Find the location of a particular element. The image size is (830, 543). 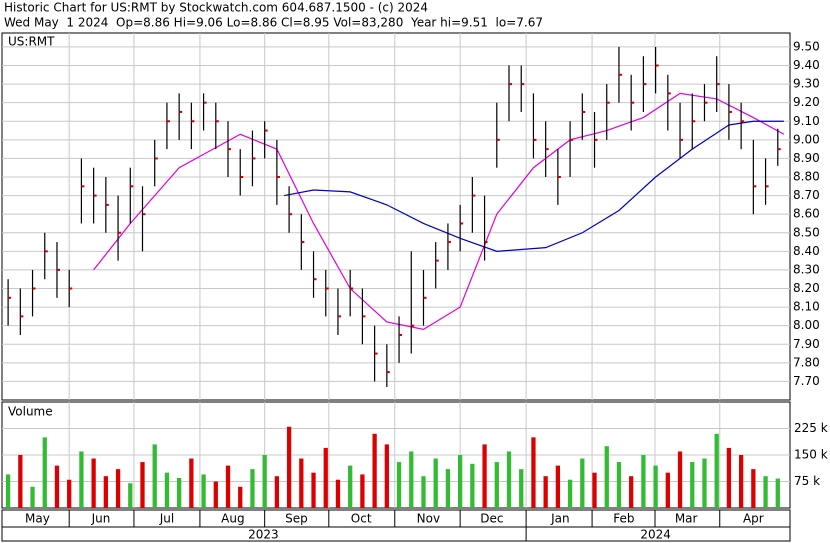

y-tick-label: 8.90 is located at coordinates (806, 158).